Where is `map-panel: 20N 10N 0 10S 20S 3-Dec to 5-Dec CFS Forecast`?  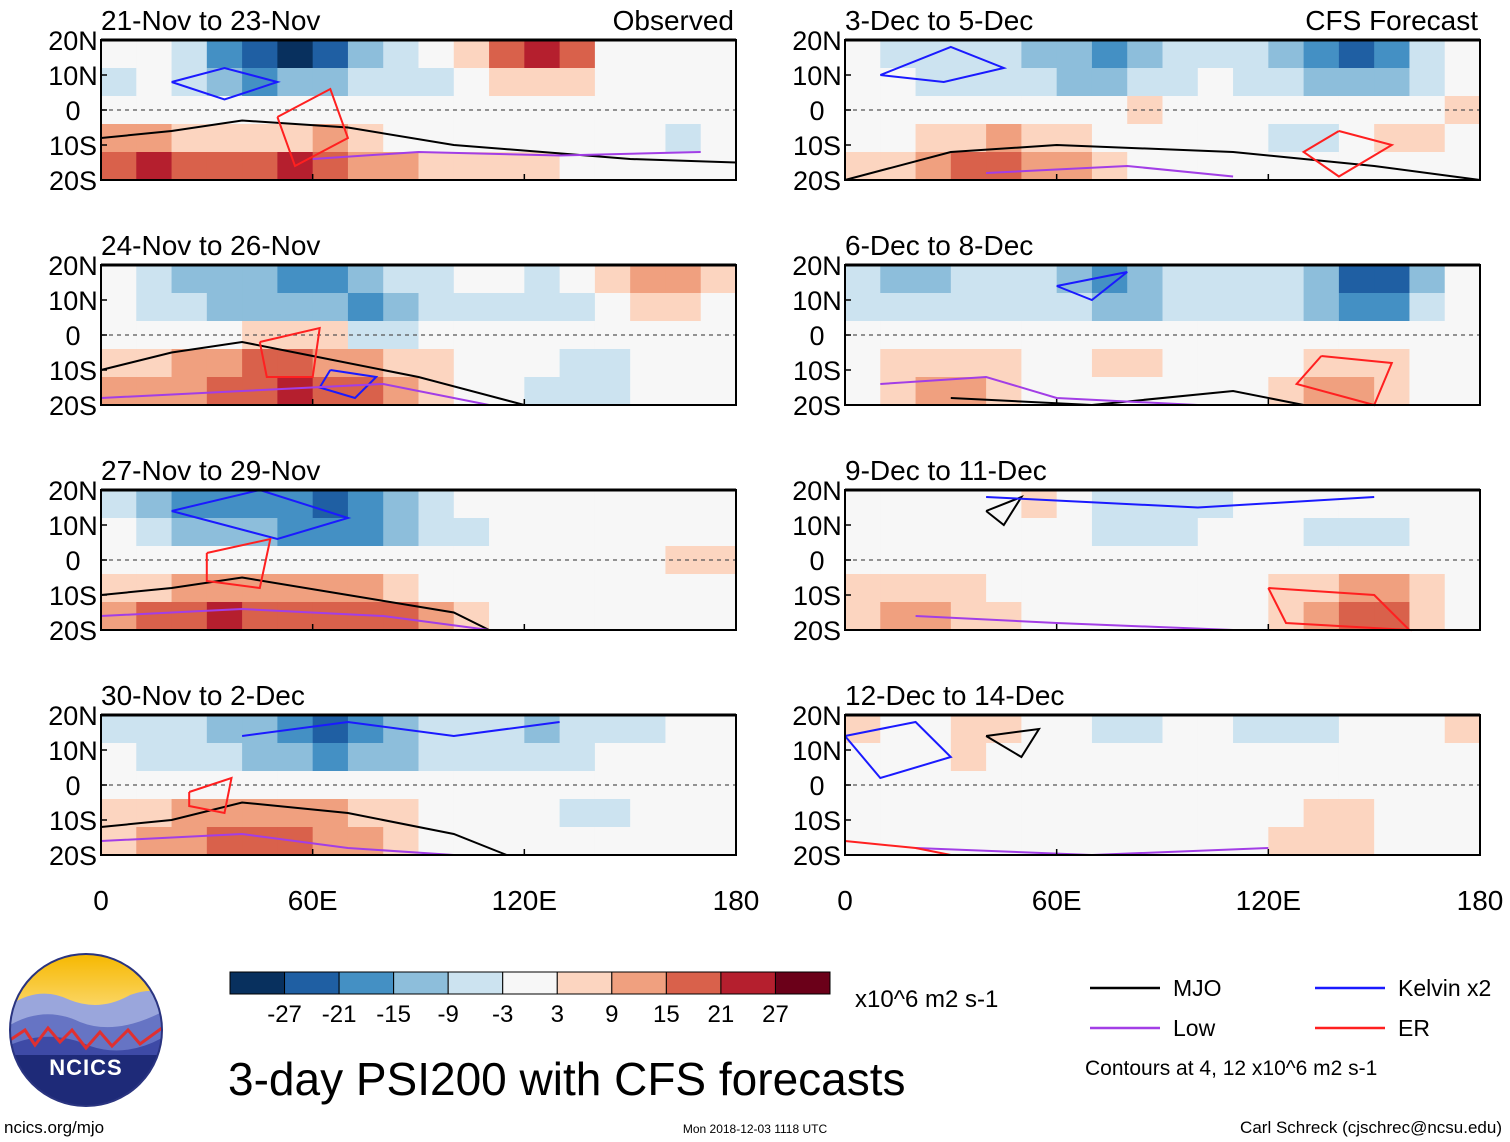 map-panel: 20N 10N 0 10S 20S 3-Dec to 5-Dec CFS Forecast is located at coordinates (1136, 100).